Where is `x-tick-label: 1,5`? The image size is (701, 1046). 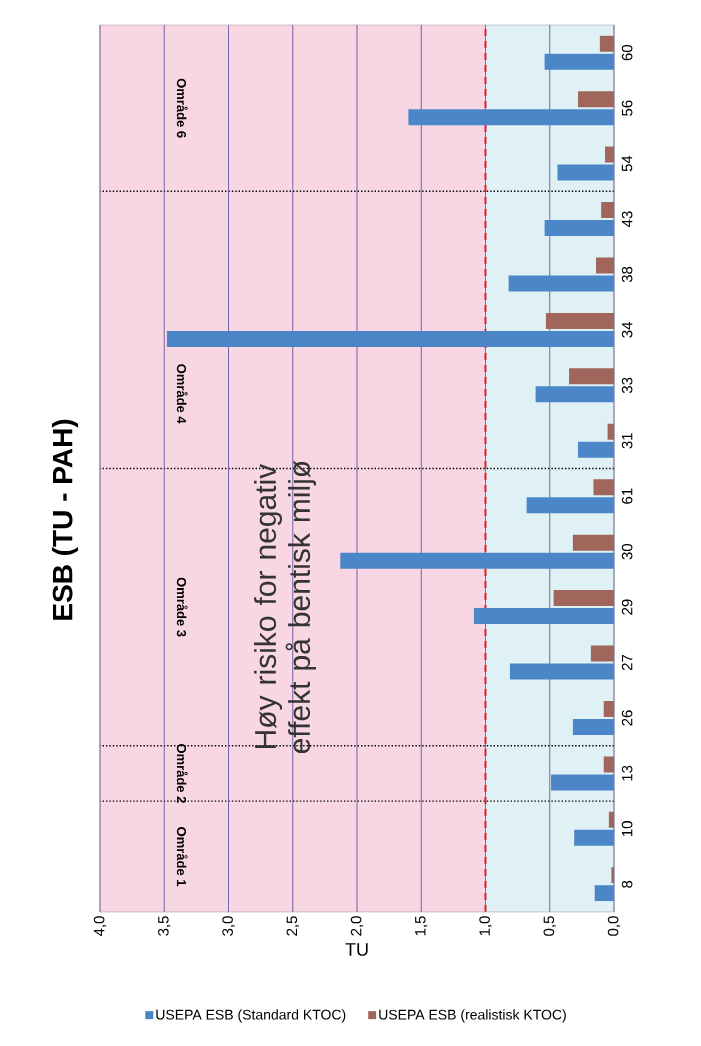 x-tick-label: 1,5 is located at coordinates (421, 926).